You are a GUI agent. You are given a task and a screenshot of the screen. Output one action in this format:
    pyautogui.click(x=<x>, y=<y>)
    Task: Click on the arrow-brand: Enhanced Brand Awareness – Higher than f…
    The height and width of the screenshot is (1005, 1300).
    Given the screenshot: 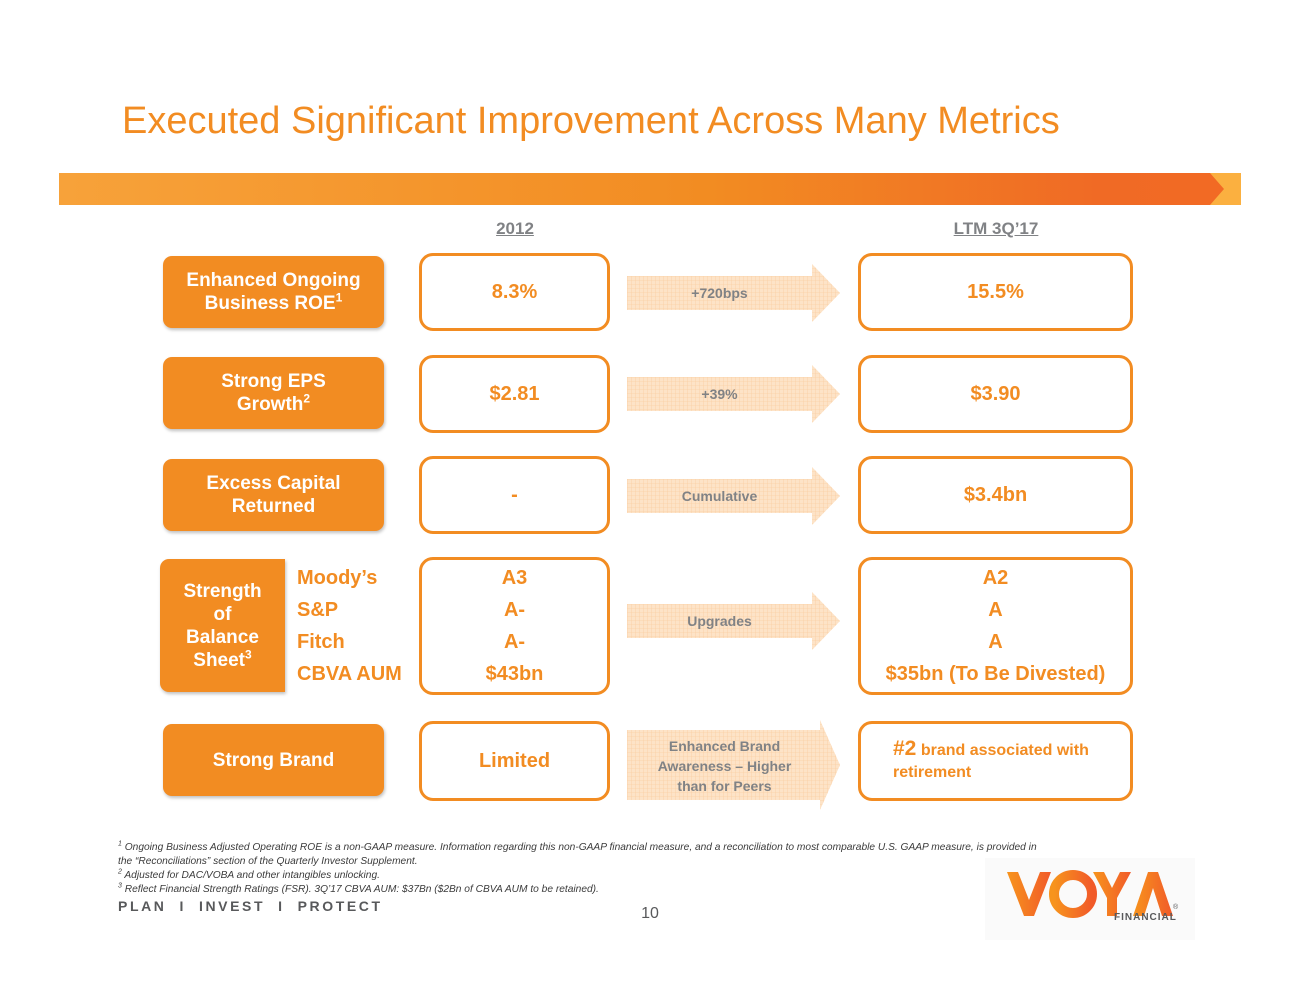 What is the action you would take?
    pyautogui.click(x=733, y=765)
    